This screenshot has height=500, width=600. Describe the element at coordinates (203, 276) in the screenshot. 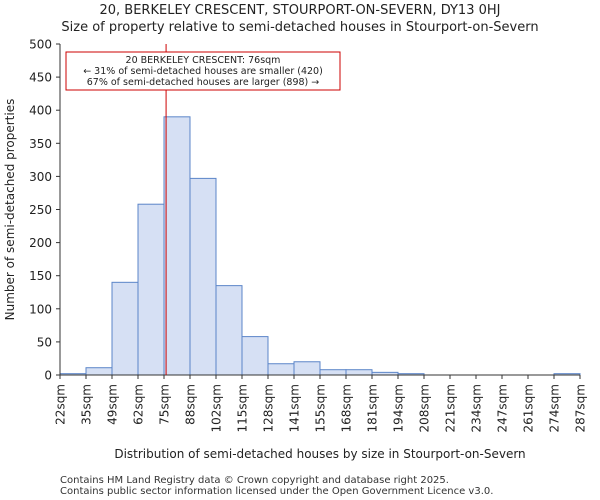

I see `bar-88sqm` at that location.